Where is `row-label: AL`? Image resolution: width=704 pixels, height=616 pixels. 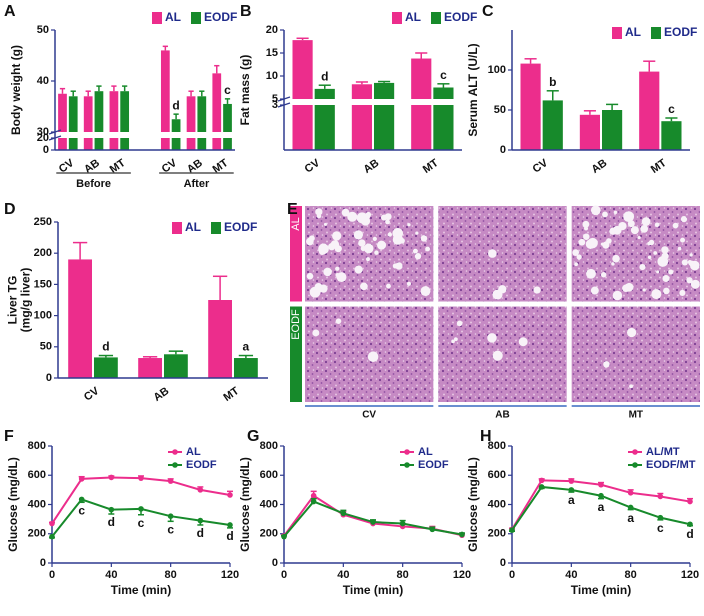
row-label: AL is located at coordinates (296, 223).